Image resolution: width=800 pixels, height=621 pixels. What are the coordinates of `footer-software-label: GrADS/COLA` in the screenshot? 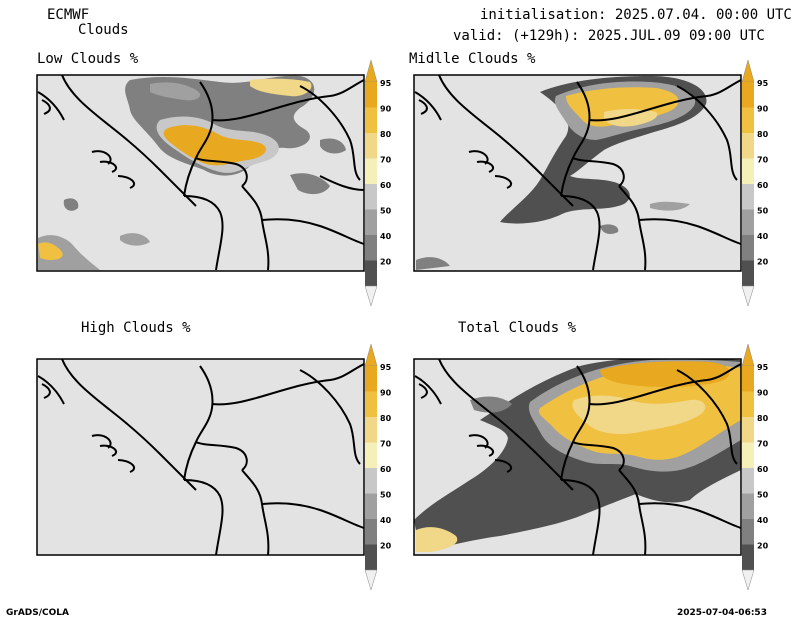 It's located at (37, 613).